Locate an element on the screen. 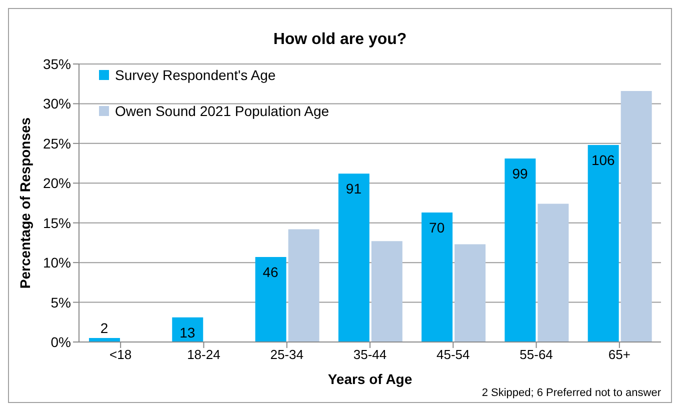 The image size is (680, 413). x-tick-label: 55-64 is located at coordinates (536, 354).